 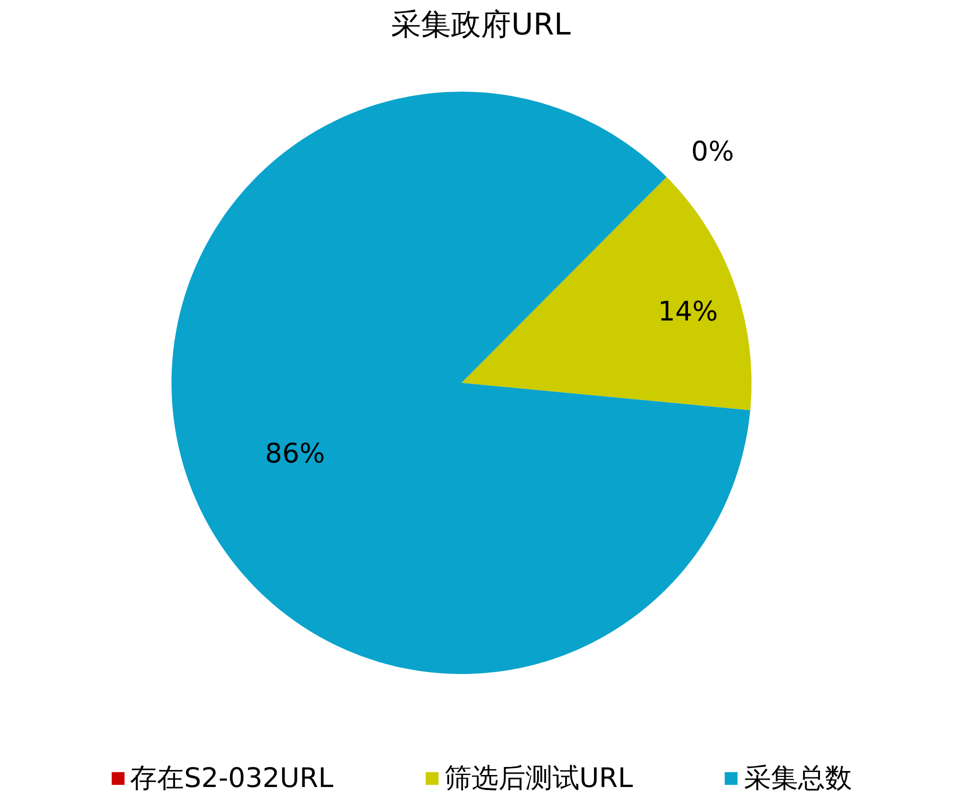 I want to click on legend-label: 采集总数, so click(x=798, y=779).